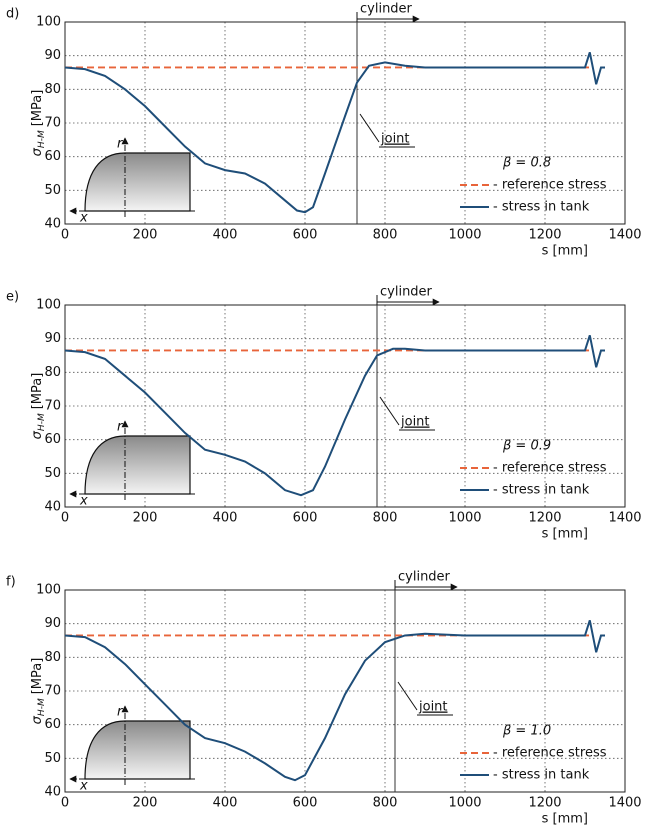 The height and width of the screenshot is (829, 647). I want to click on panel-label: d), so click(12, 14).